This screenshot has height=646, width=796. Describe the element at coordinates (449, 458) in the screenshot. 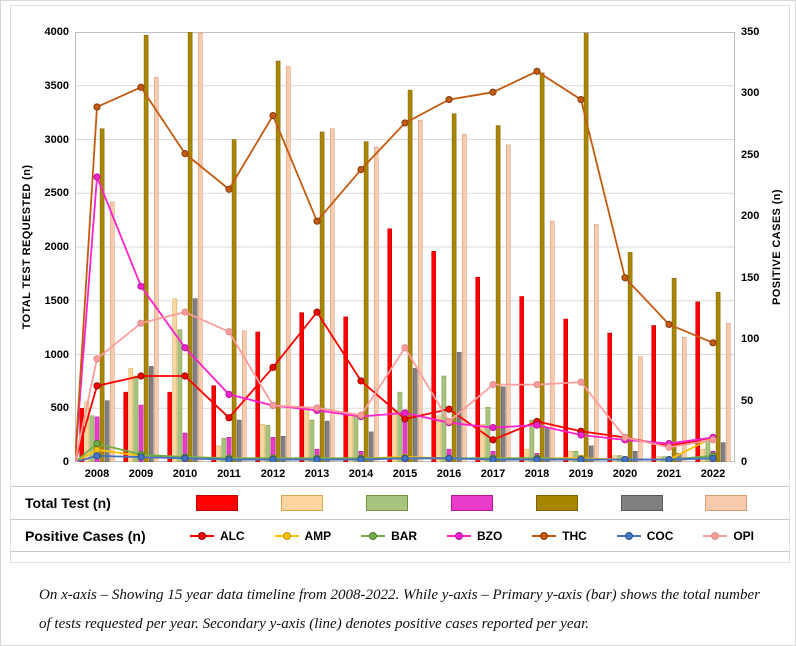

I see `marker-coc-2016` at that location.